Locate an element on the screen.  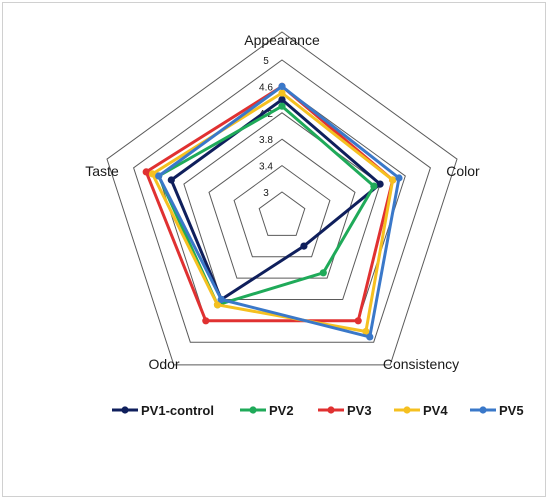
legend-label: PV5 is located at coordinates (511, 410).